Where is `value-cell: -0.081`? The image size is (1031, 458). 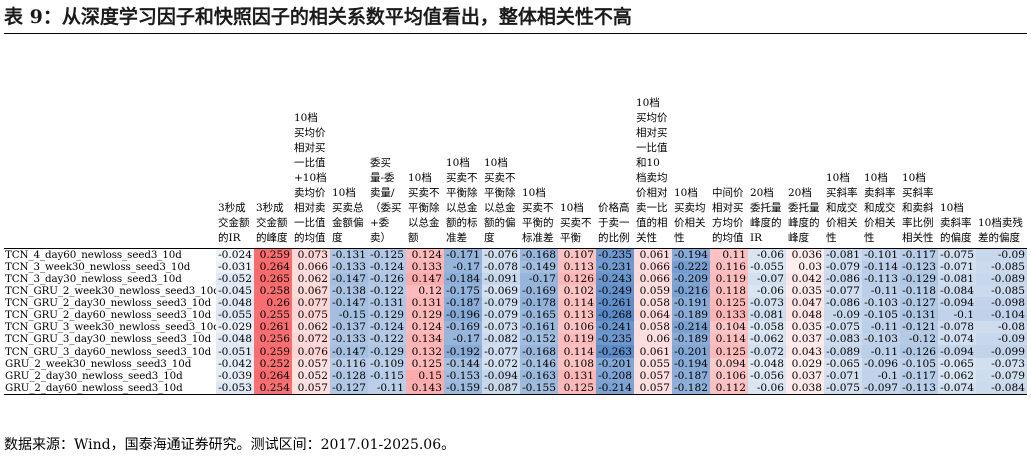 value-cell: -0.081 is located at coordinates (843, 254).